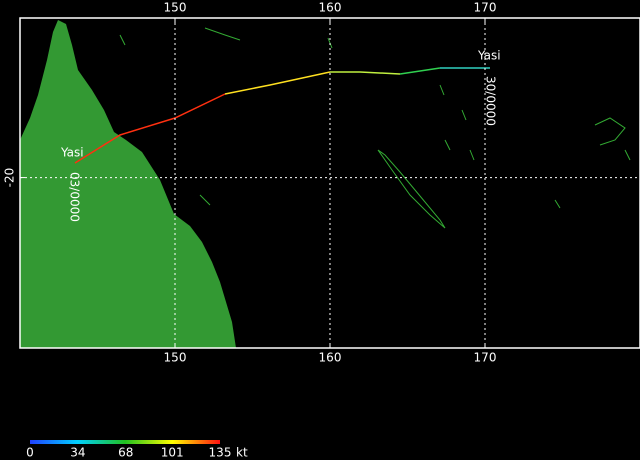  Describe the element at coordinates (125, 453) in the screenshot. I see `colorbar-label: 68` at that location.